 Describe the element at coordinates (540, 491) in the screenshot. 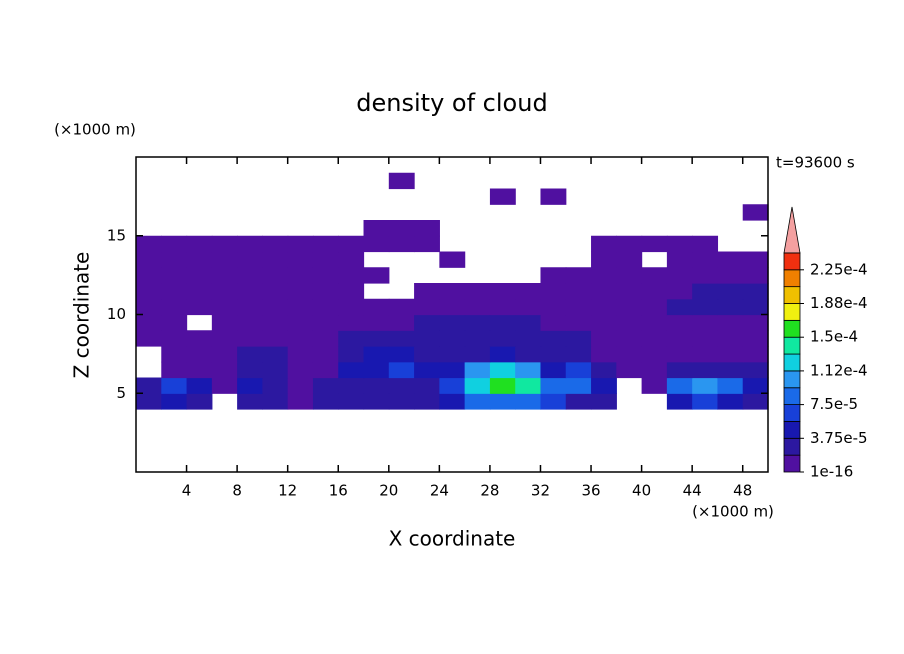

I see `x-tick-label: 32` at that location.